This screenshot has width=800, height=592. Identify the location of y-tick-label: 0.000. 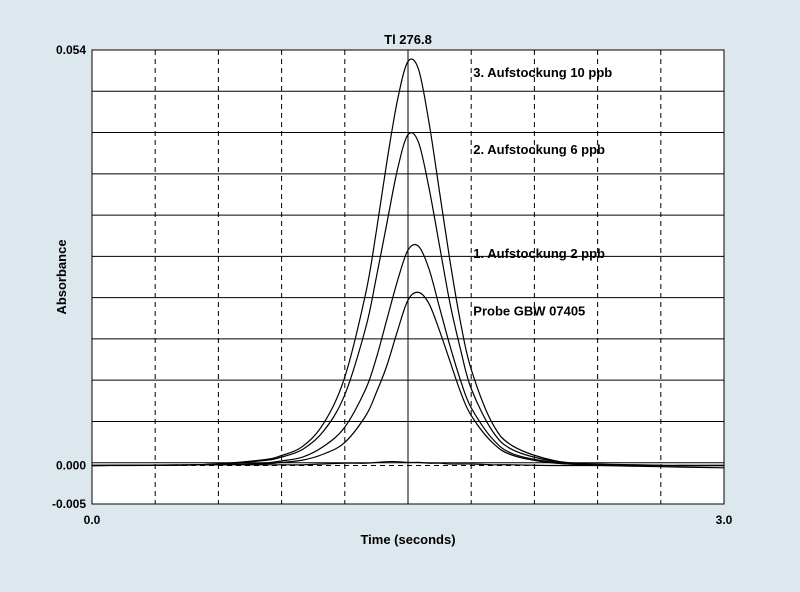
(71, 466).